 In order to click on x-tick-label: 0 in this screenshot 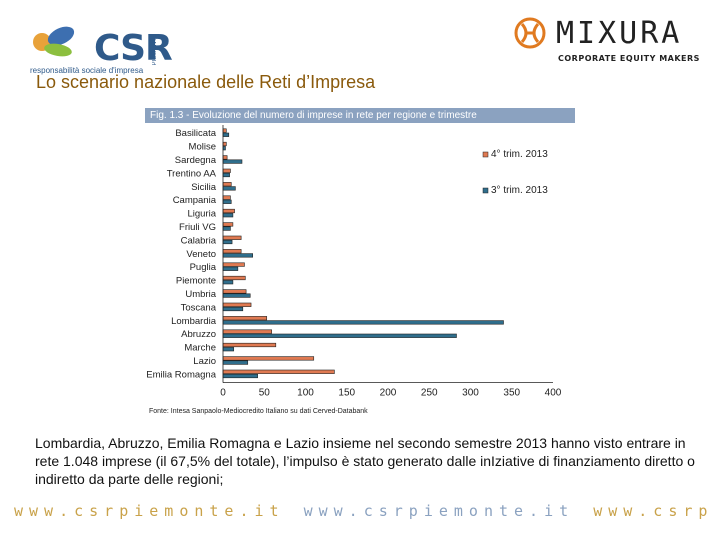, I will do `click(223, 393)`.